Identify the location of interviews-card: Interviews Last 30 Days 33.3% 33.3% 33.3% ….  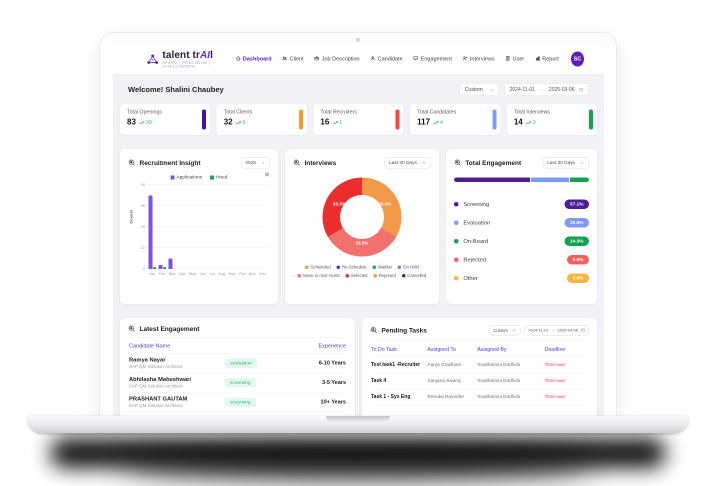
(361, 226).